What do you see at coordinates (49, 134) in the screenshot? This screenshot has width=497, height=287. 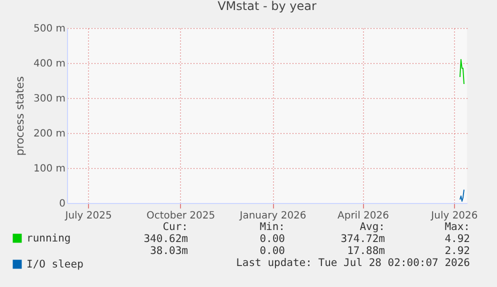 I see `y-tick-label: 200 m` at bounding box center [49, 134].